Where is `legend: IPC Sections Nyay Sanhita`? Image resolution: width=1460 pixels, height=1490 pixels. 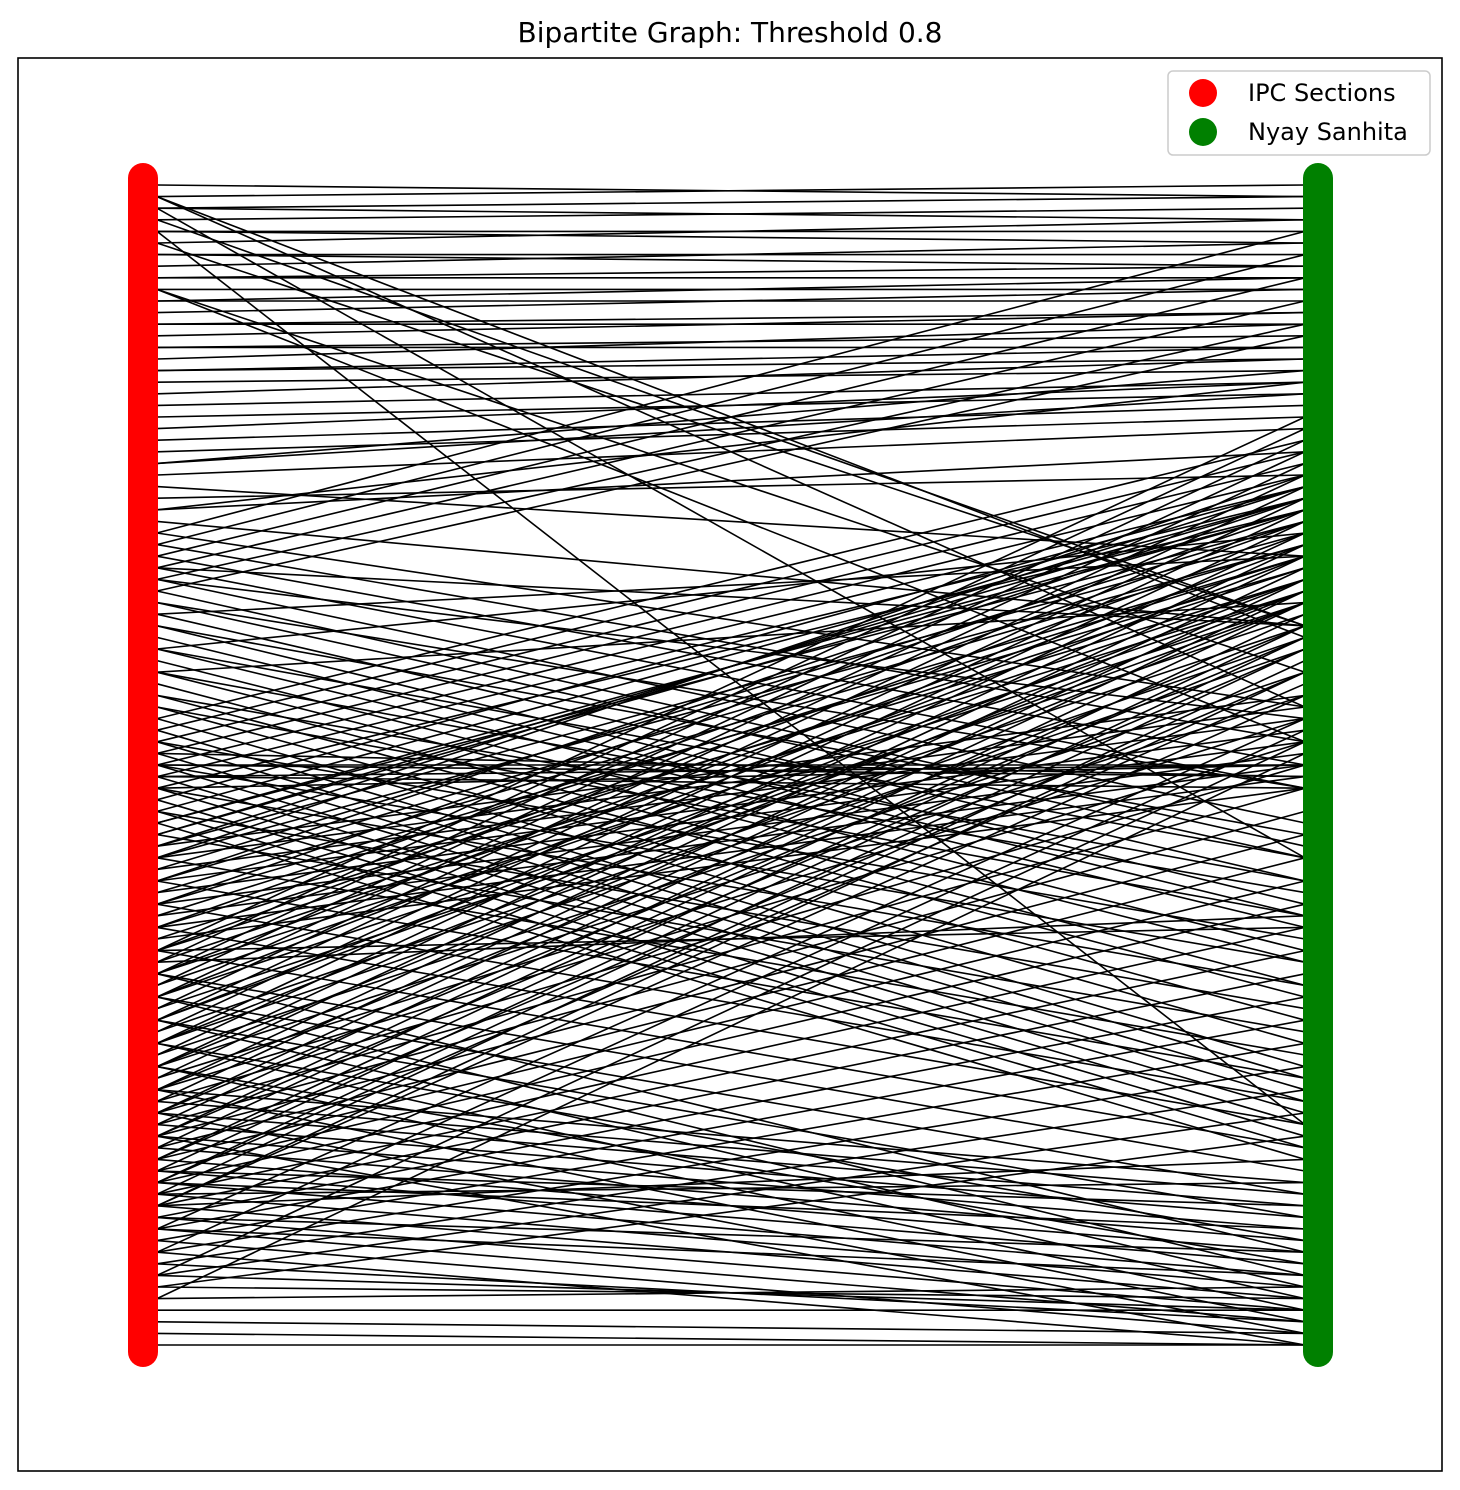 legend: IPC Sections Nyay Sanhita is located at coordinates (1299, 113).